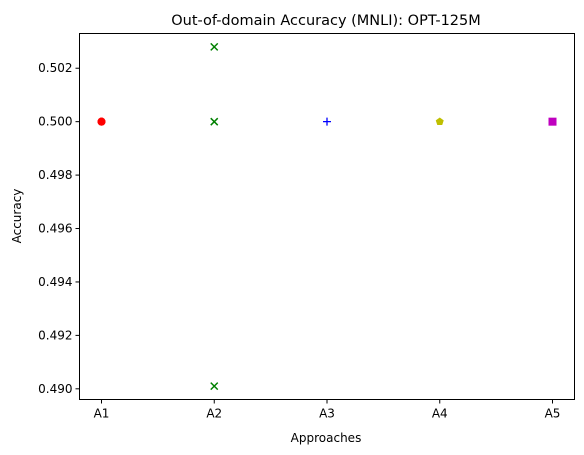  I want to click on y-tick-label: 0.500, so click(55, 122).